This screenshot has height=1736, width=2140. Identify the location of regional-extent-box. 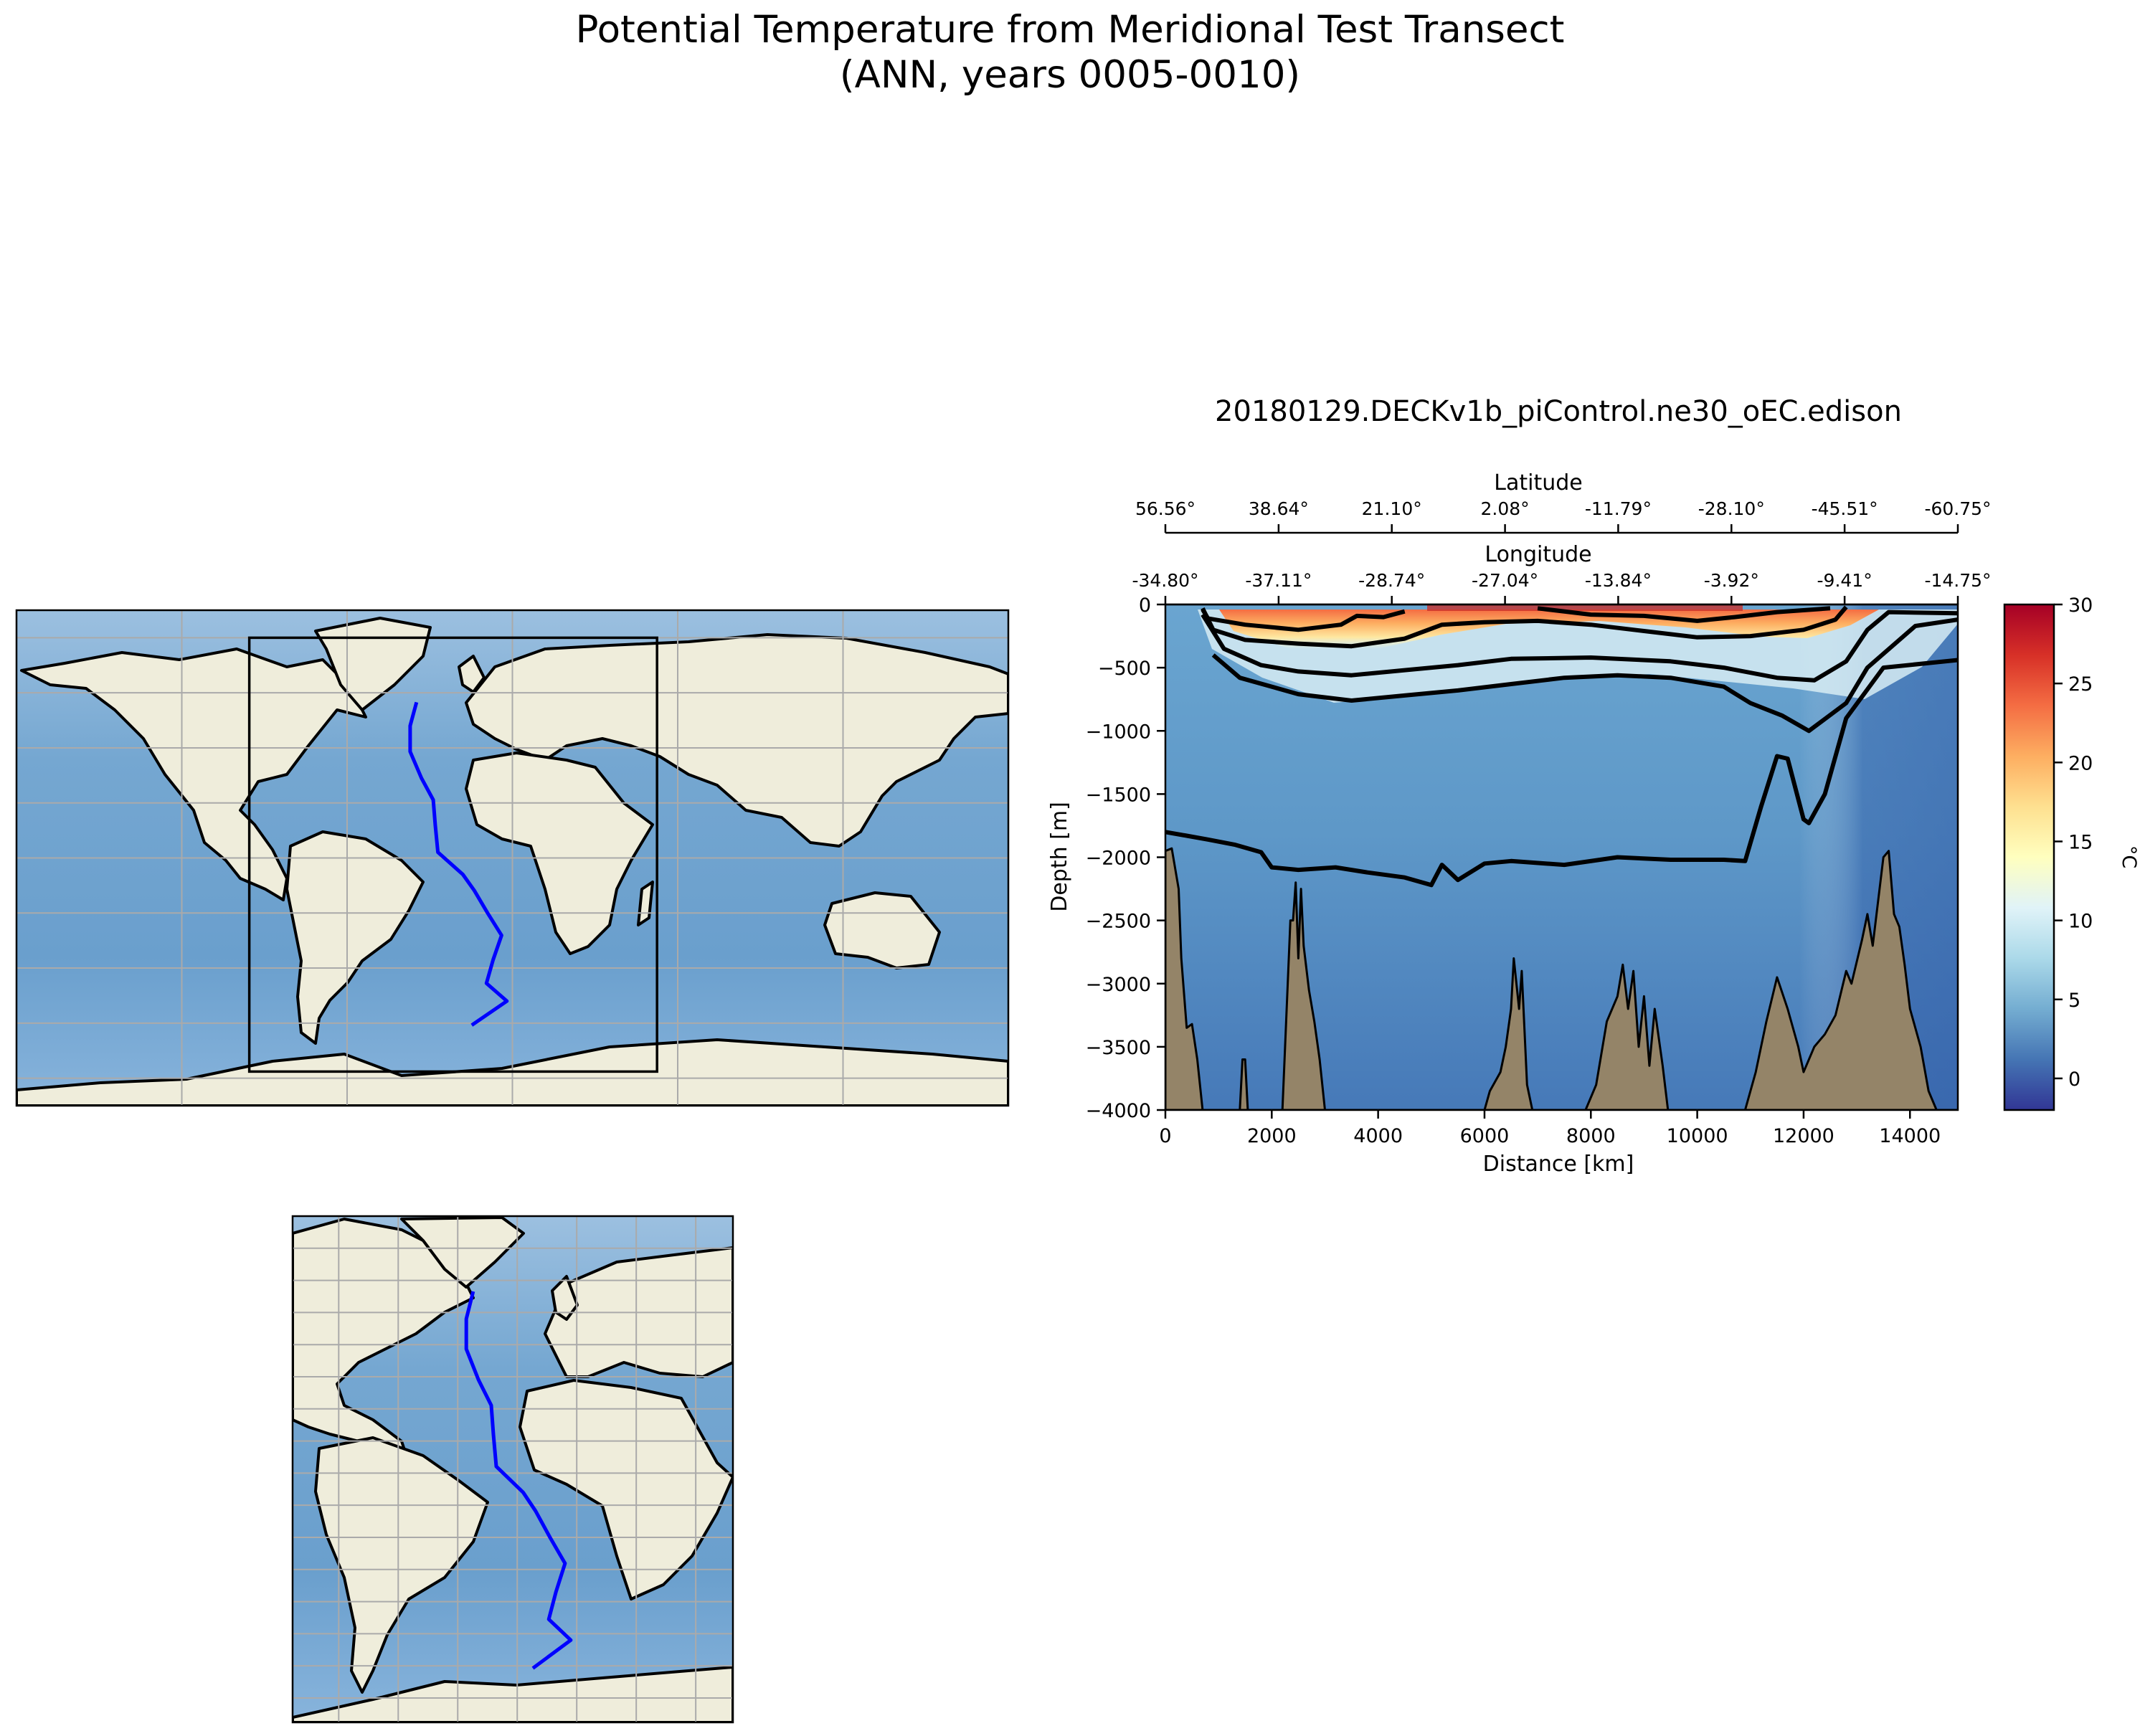
(453, 854).